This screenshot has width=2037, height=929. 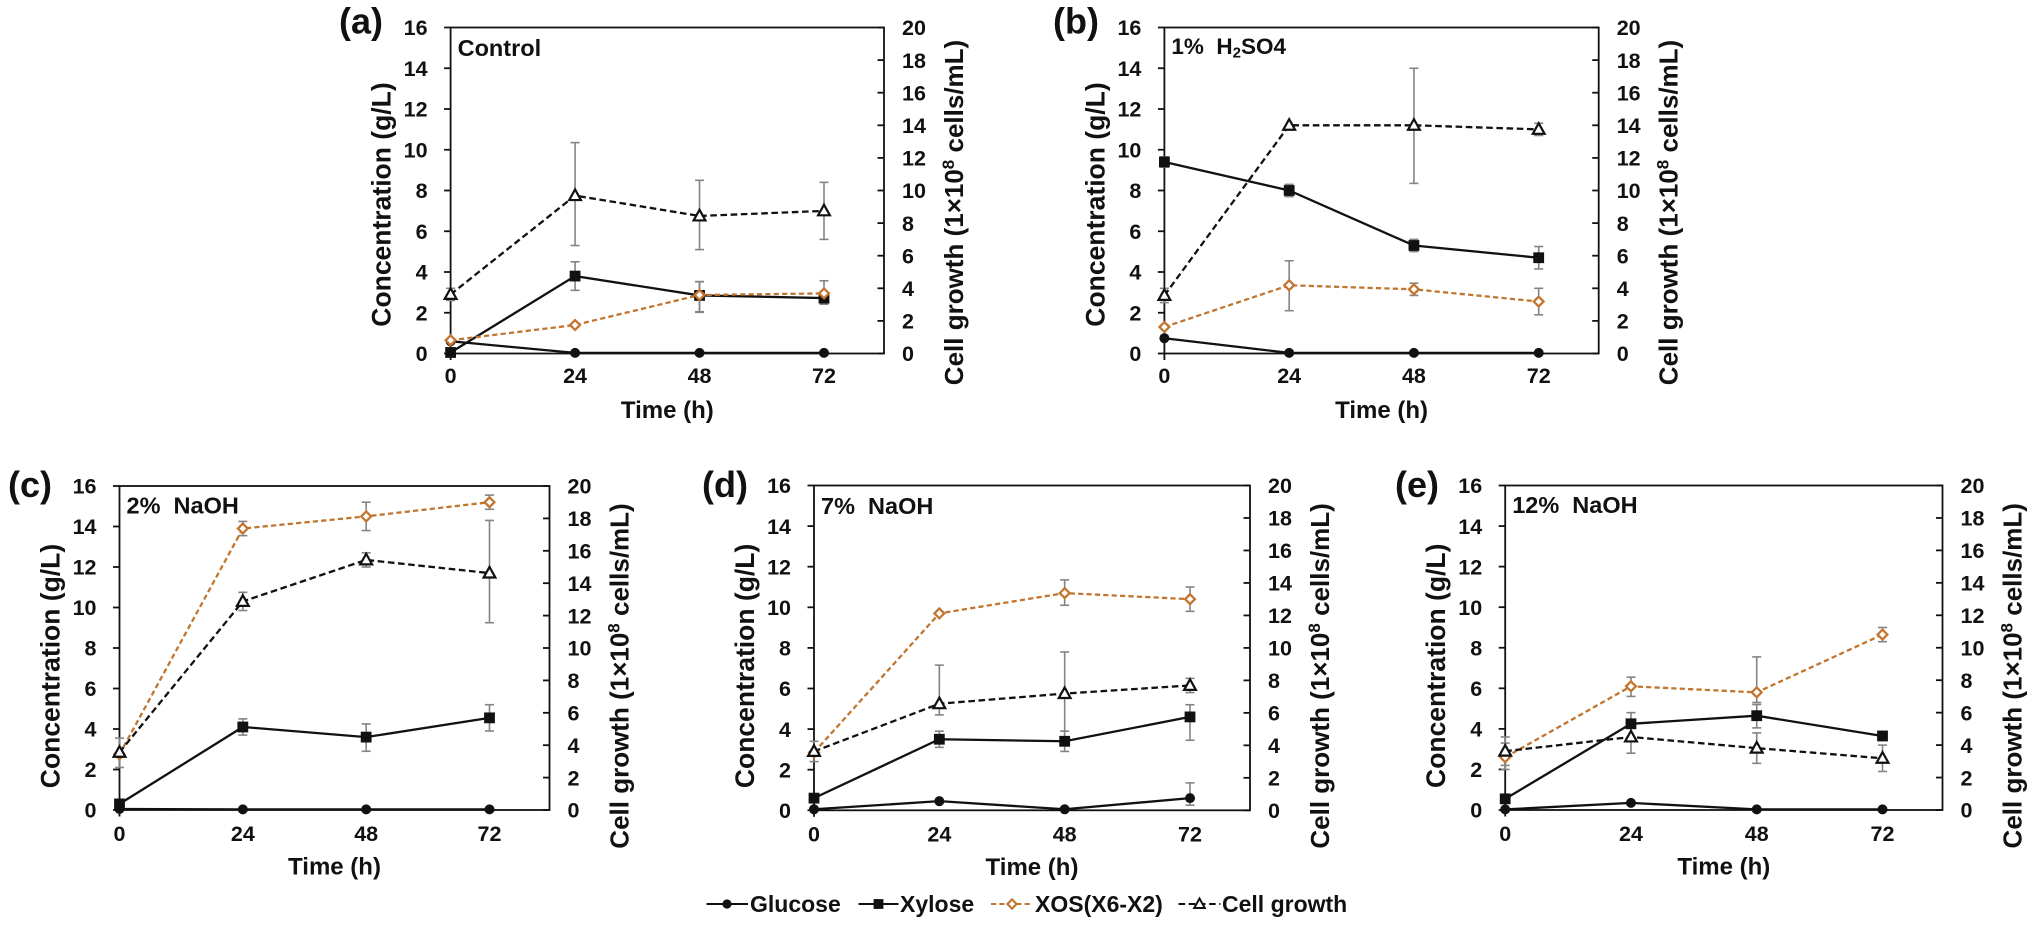 I want to click on svg-text: 2% NaOH, so click(x=183, y=506).